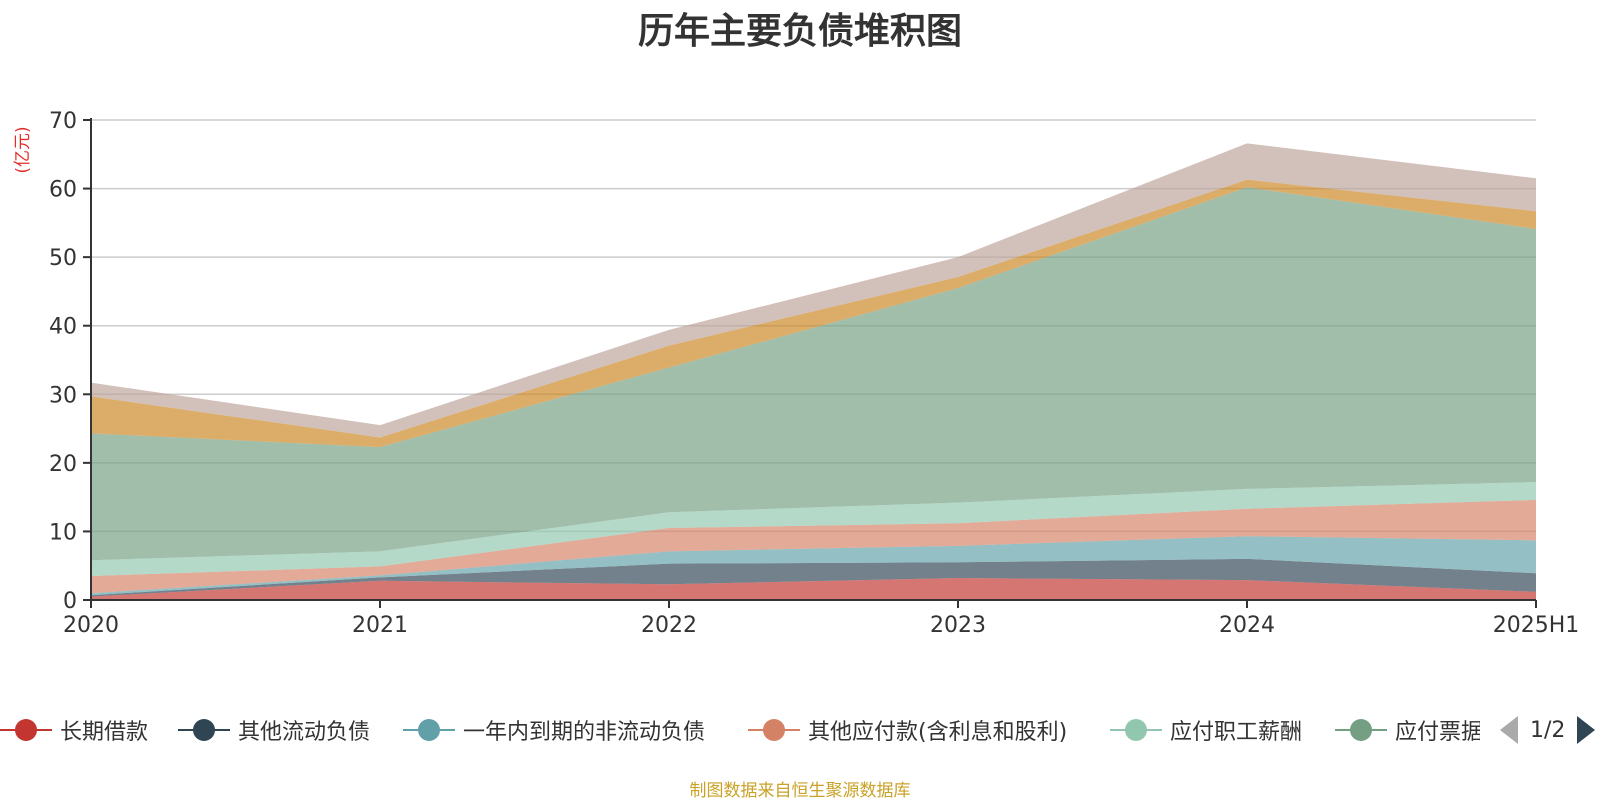 The width and height of the screenshot is (1600, 801). Describe the element at coordinates (669, 625) in the screenshot. I see `x-tick-label: 2022` at that location.